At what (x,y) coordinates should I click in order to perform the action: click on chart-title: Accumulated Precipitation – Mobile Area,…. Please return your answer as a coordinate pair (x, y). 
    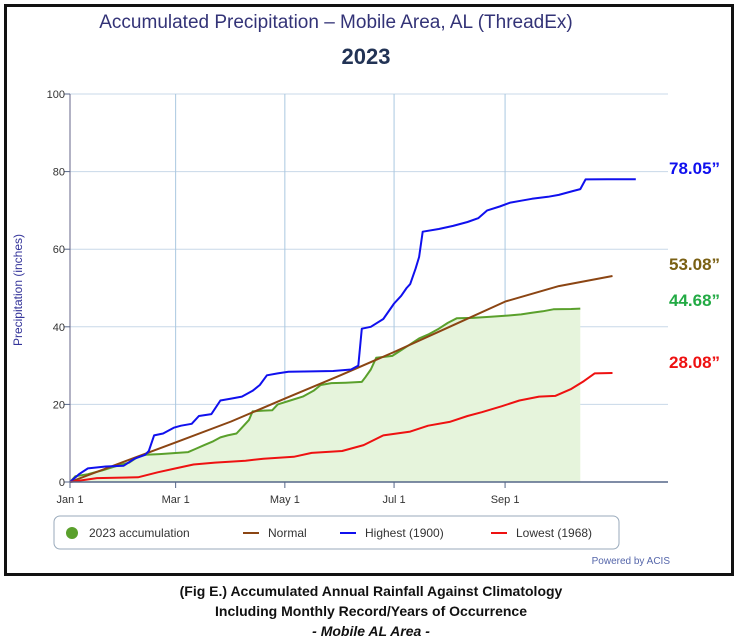
    Looking at the image, I should click on (335, 22).